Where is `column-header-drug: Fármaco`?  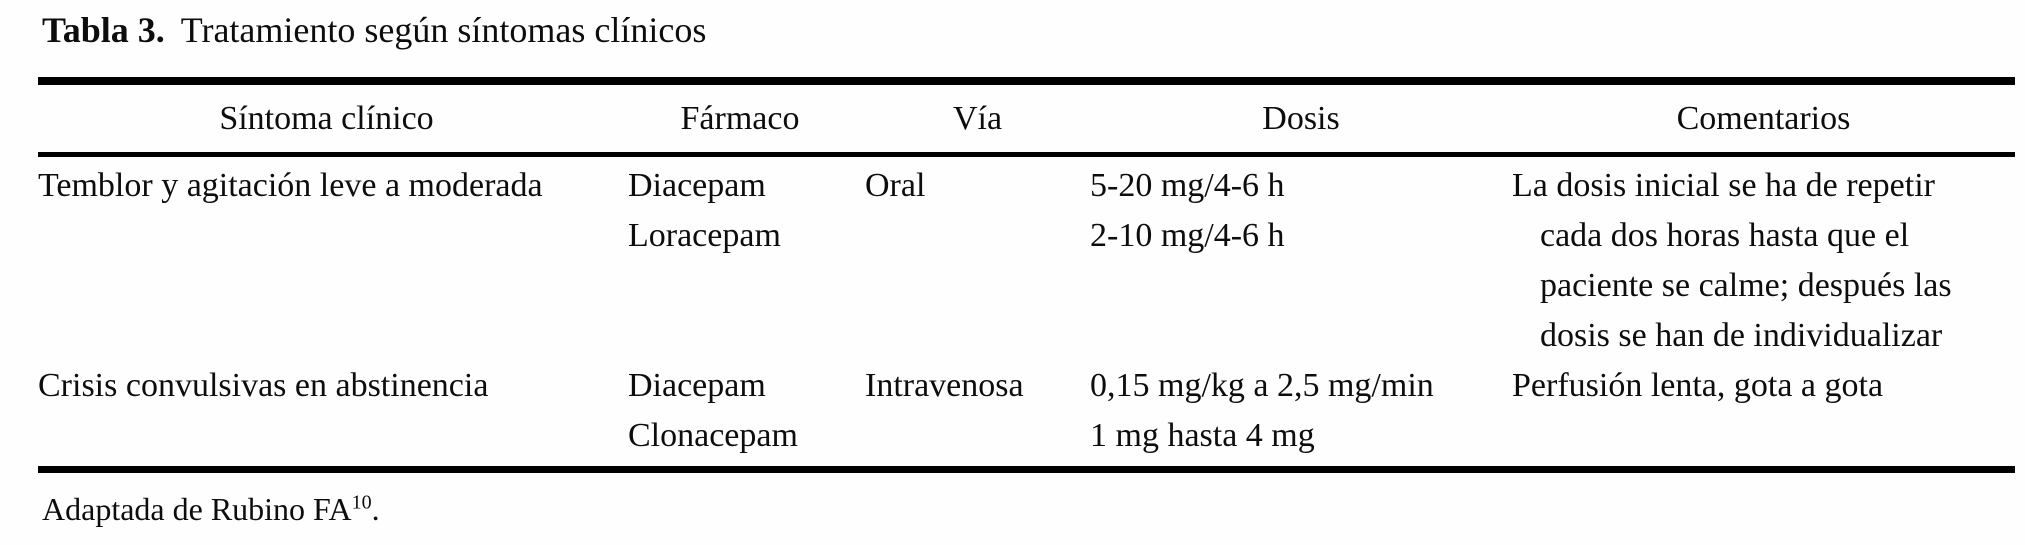 column-header-drug: Fármaco is located at coordinates (740, 118).